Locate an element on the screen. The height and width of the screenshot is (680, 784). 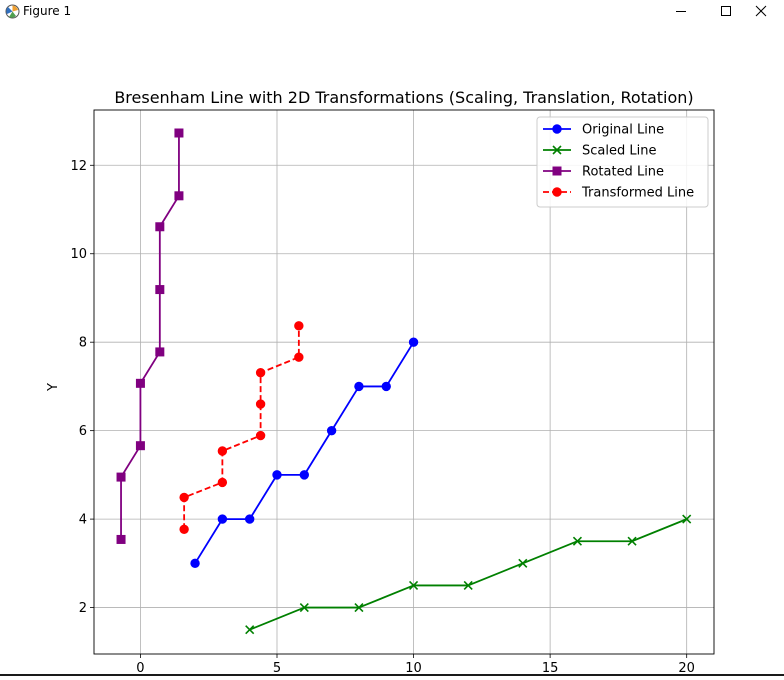
legend-label: Transformed Line is located at coordinates (637, 193).